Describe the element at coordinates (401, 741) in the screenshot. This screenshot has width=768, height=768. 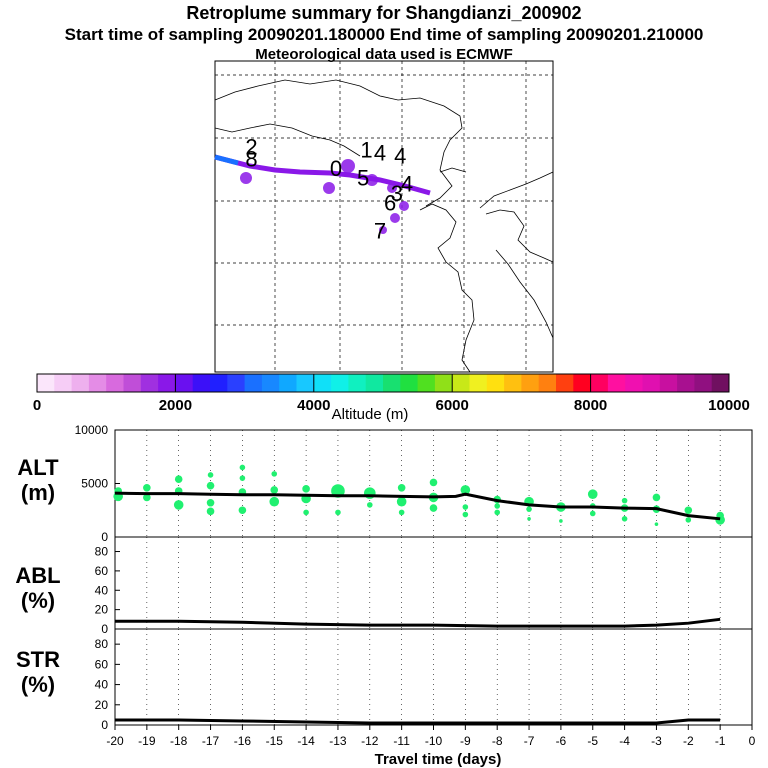
I see `x-tick-label: -11` at that location.